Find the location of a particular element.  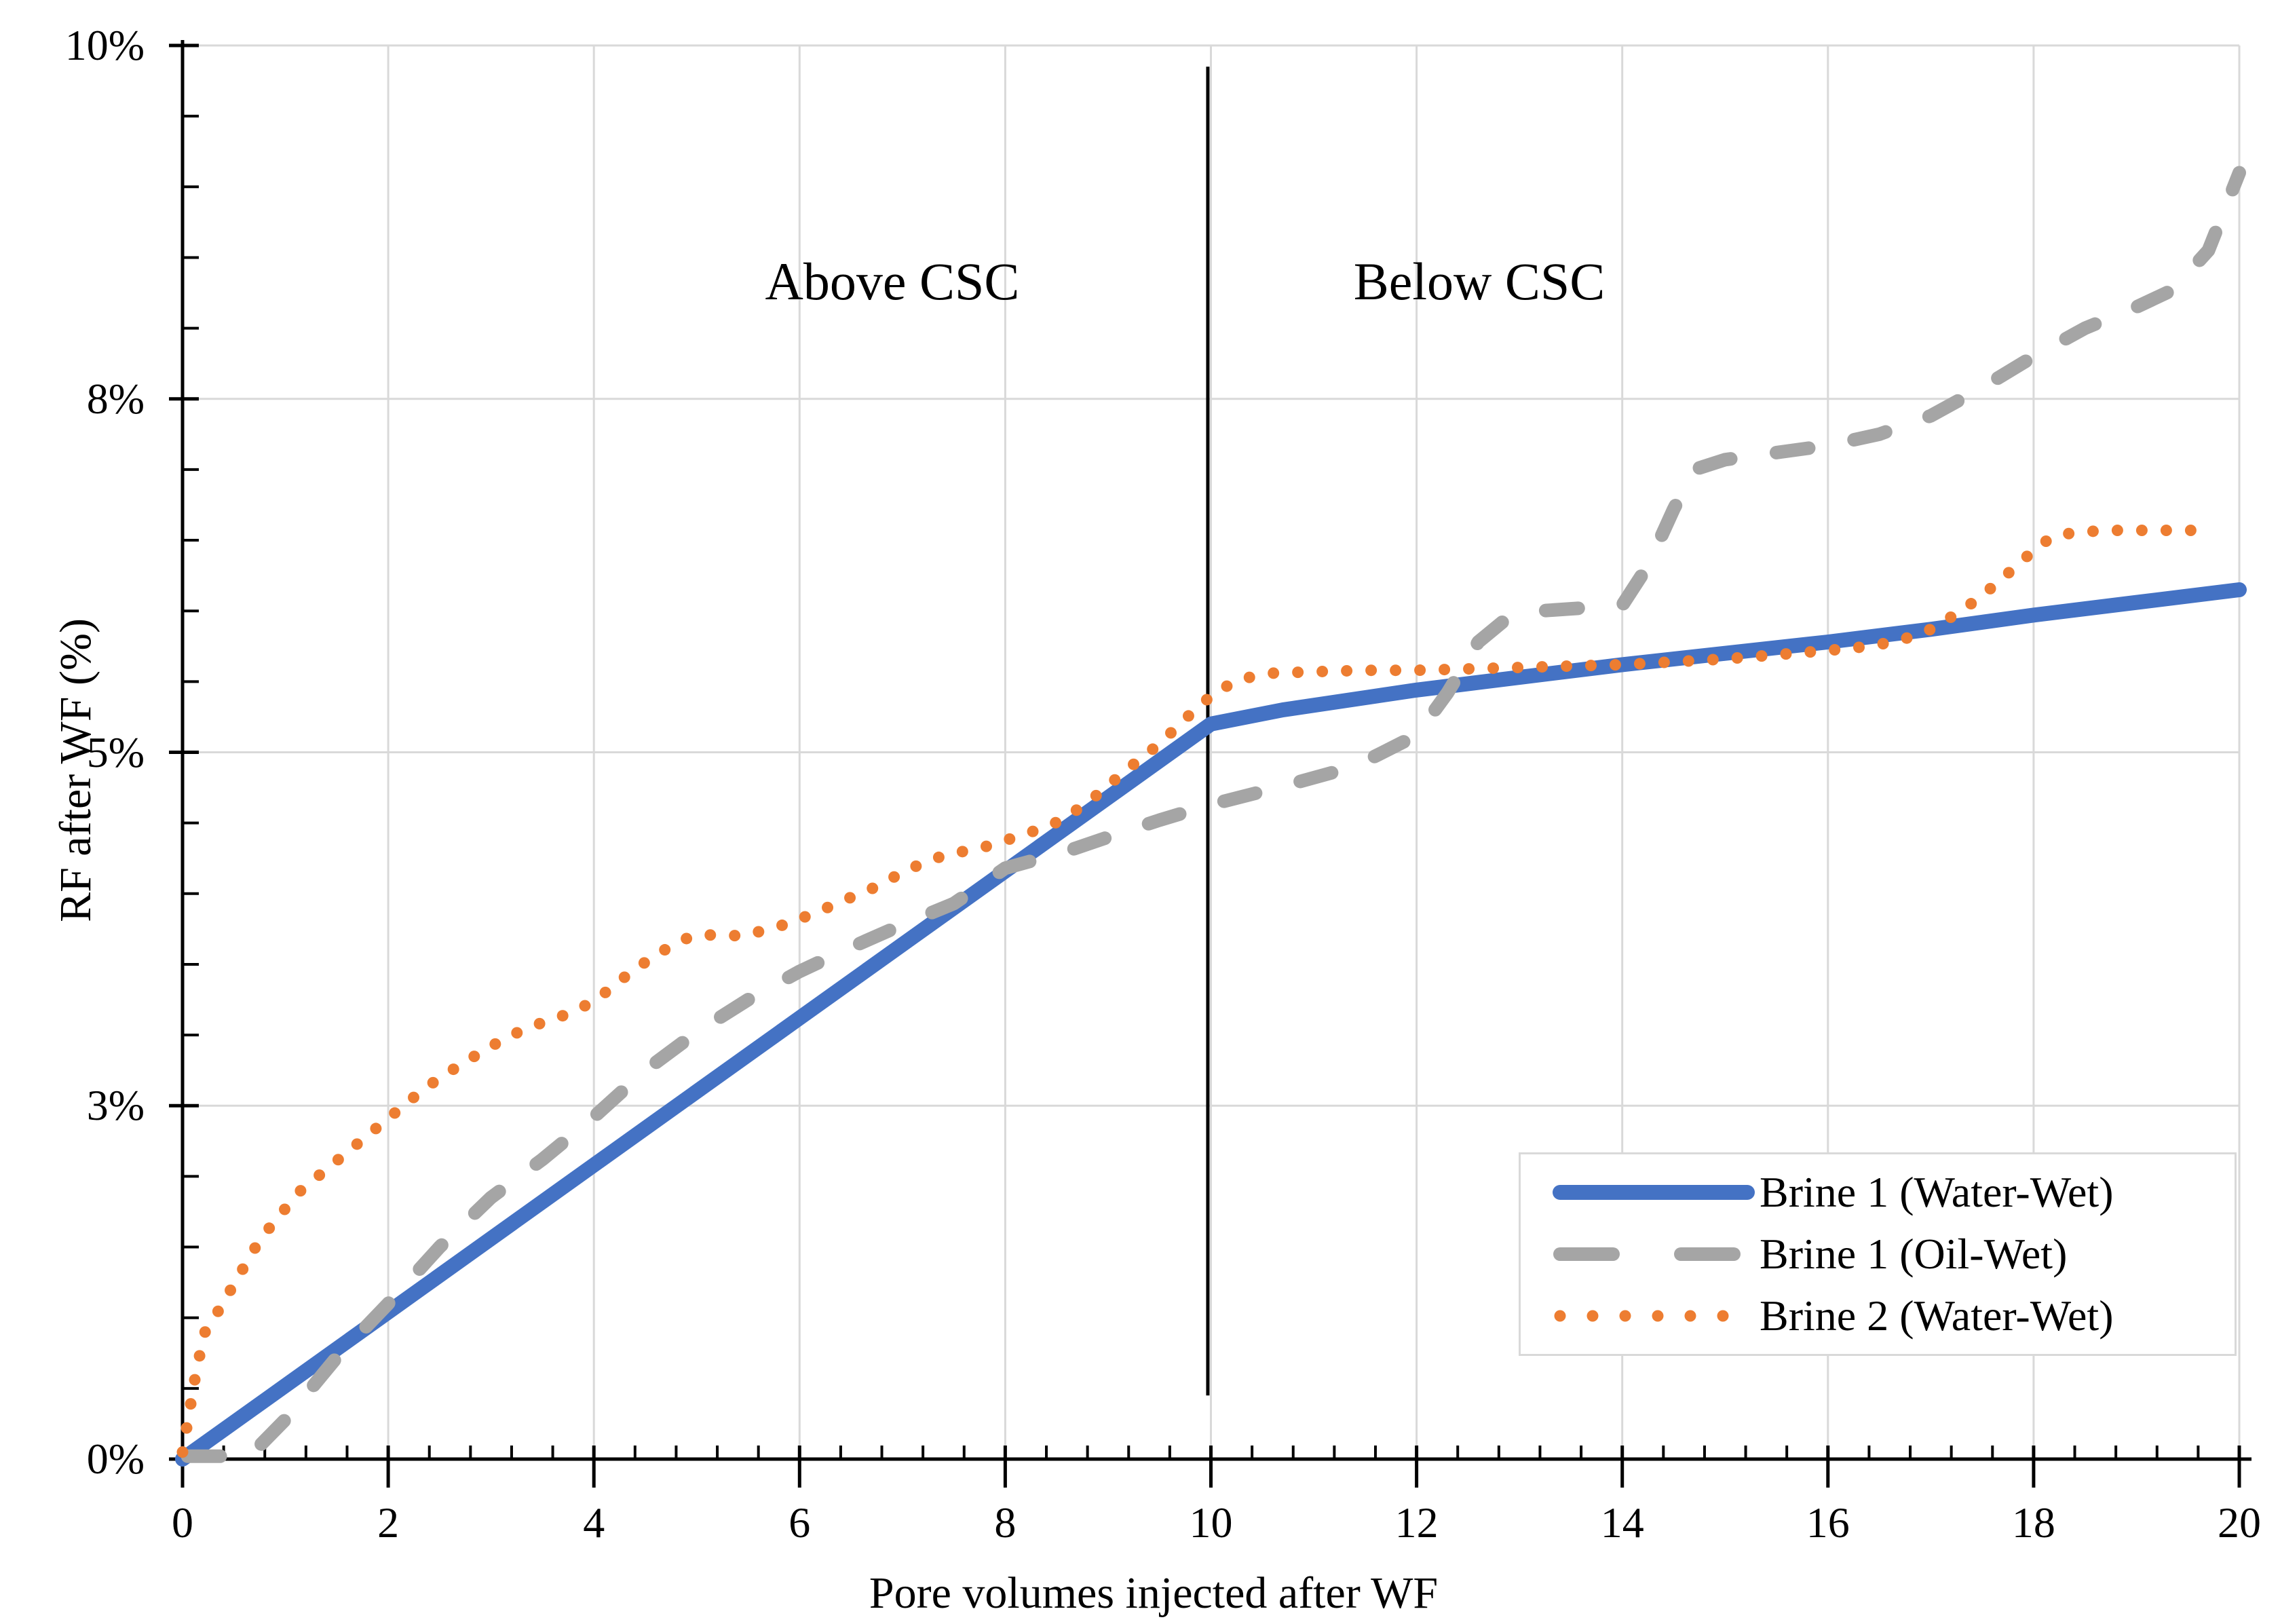

legend-item: Brine 1 (Oil-Wet) is located at coordinates (1878, 1254).